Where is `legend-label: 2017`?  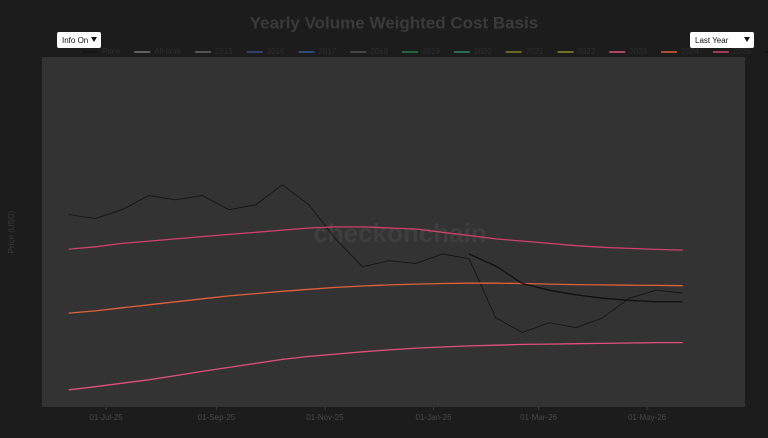
legend-label: 2017 is located at coordinates (328, 51).